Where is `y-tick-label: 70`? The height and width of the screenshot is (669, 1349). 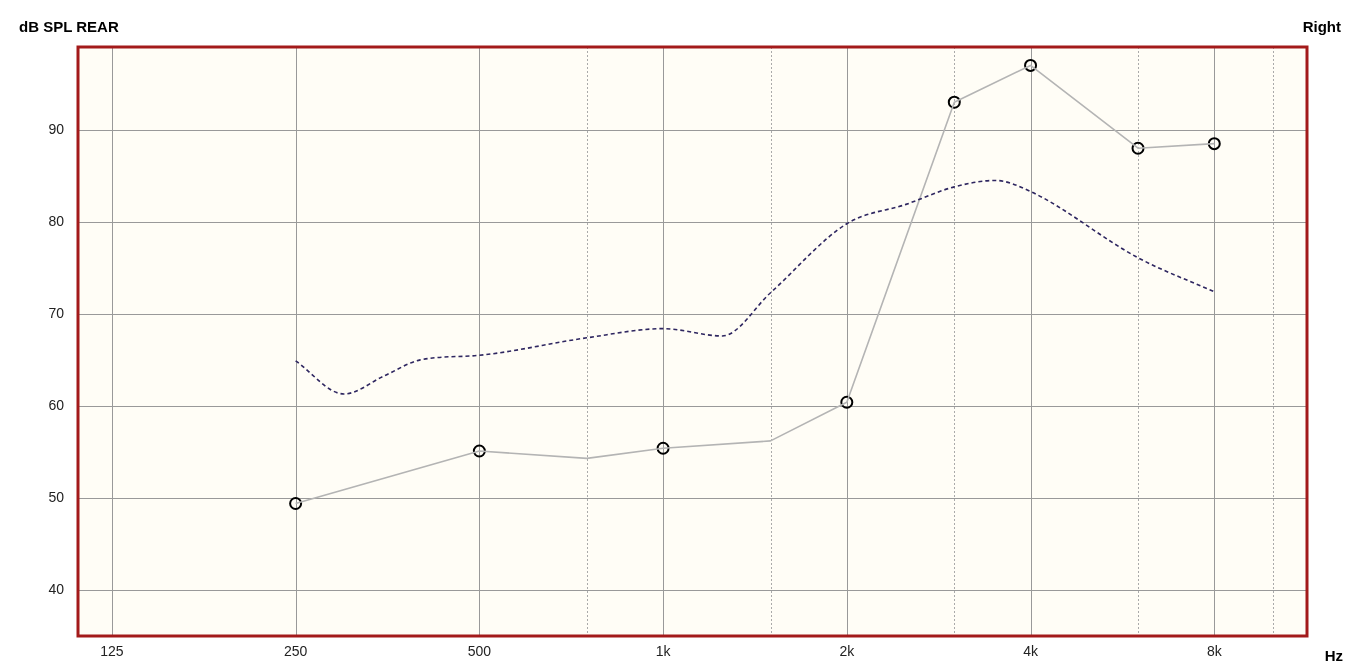
y-tick-label: 70 is located at coordinates (56, 312).